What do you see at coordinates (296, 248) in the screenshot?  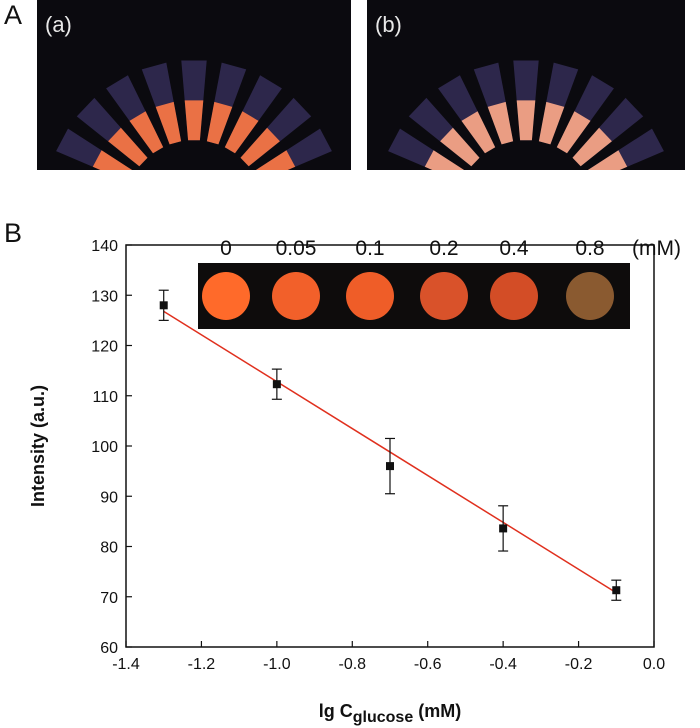 I see `inset-concentration-label: 0.05` at bounding box center [296, 248].